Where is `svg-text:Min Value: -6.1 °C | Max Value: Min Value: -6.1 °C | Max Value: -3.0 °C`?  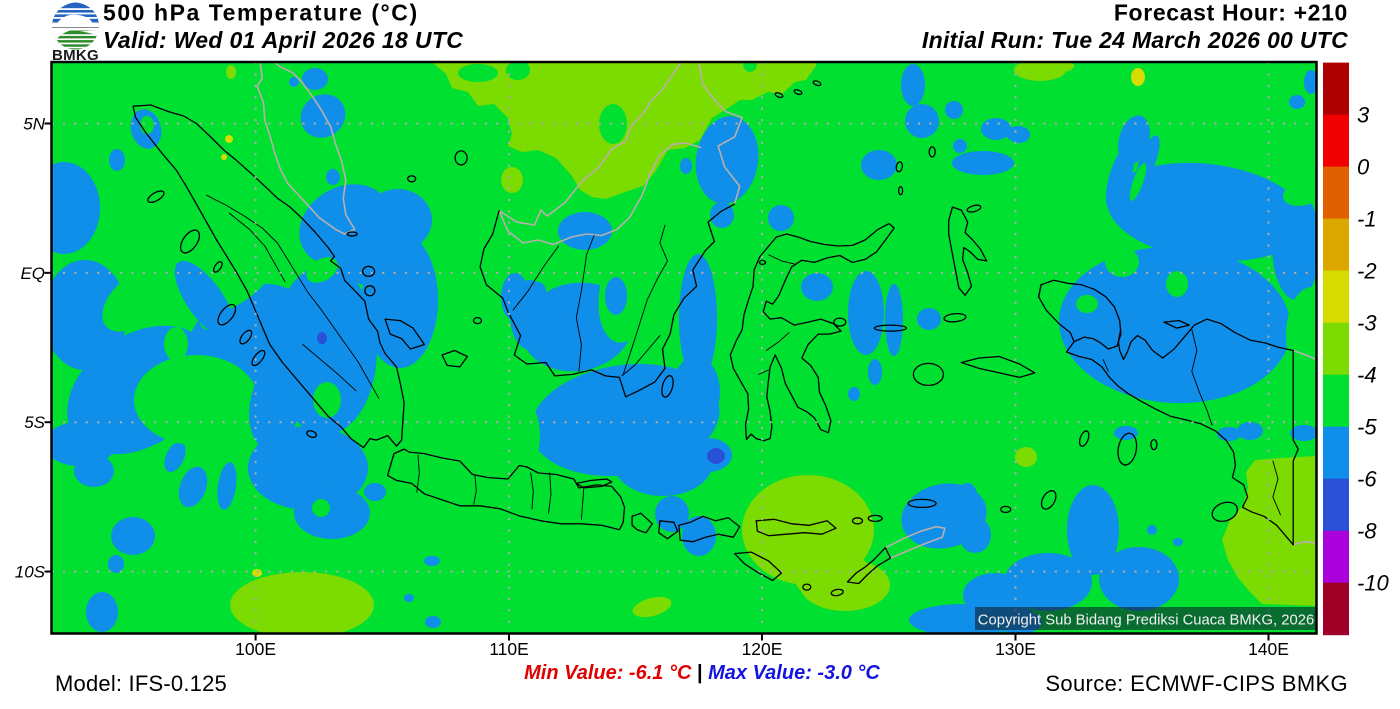
svg-text:Min Value: -6.1 °C | Max Value: Min Value: -6.1 °C | Max Value: -3.0 °C is located at coordinates (702, 673).